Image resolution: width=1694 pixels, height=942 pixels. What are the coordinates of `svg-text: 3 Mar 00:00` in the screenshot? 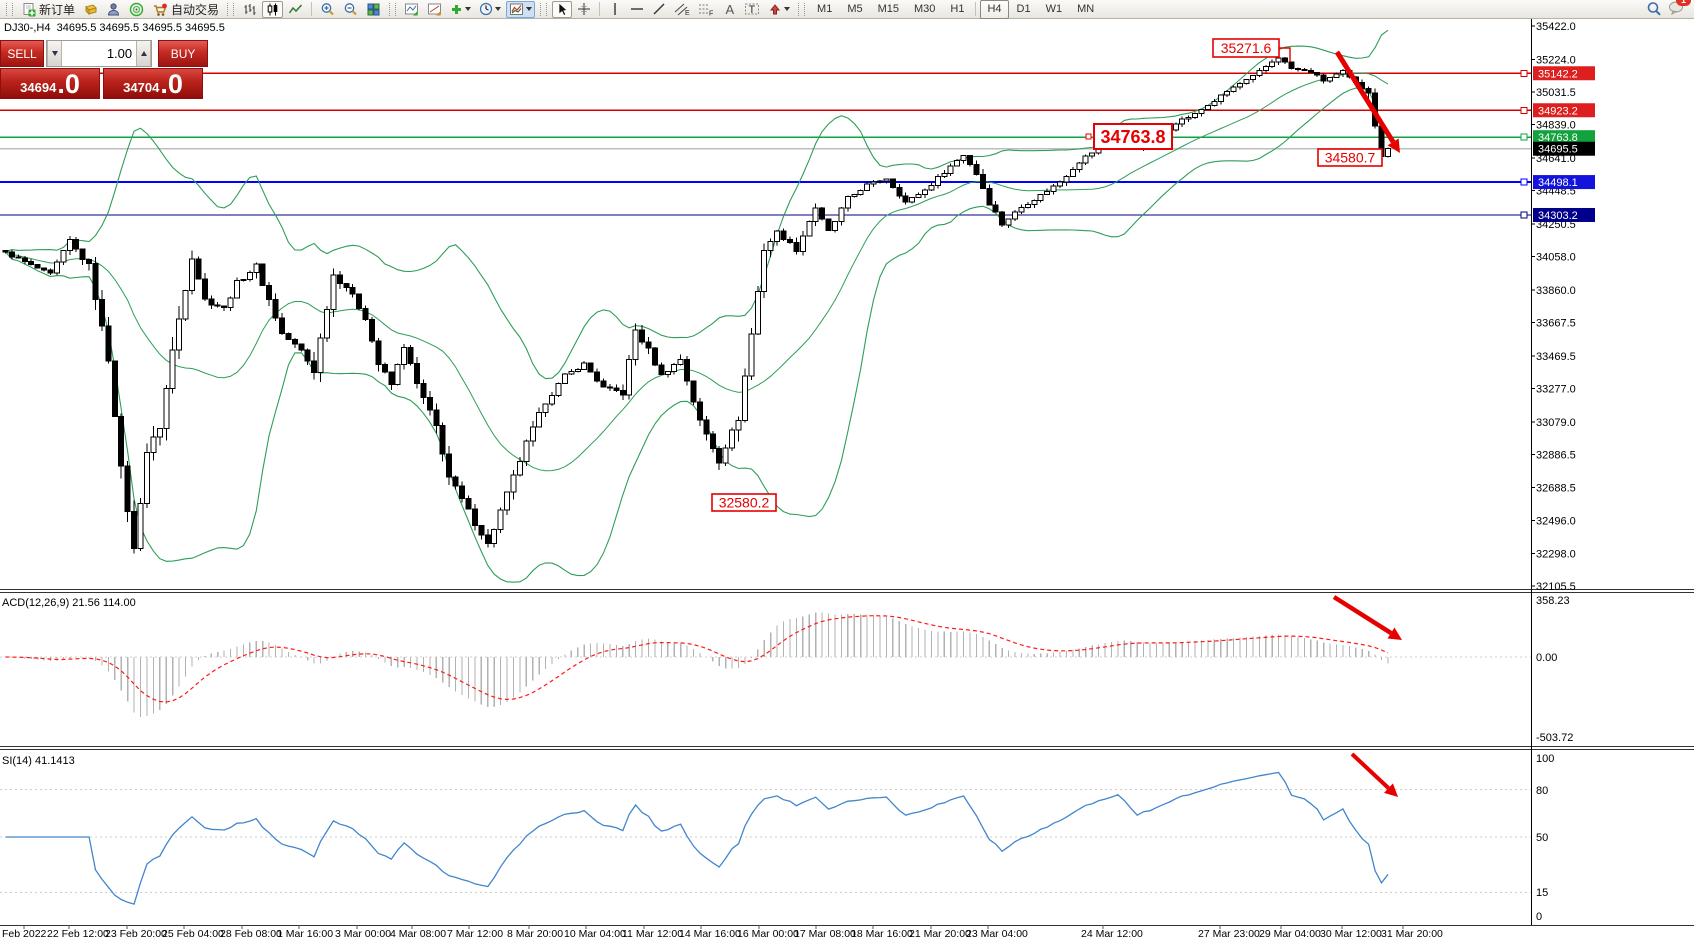 It's located at (363, 934).